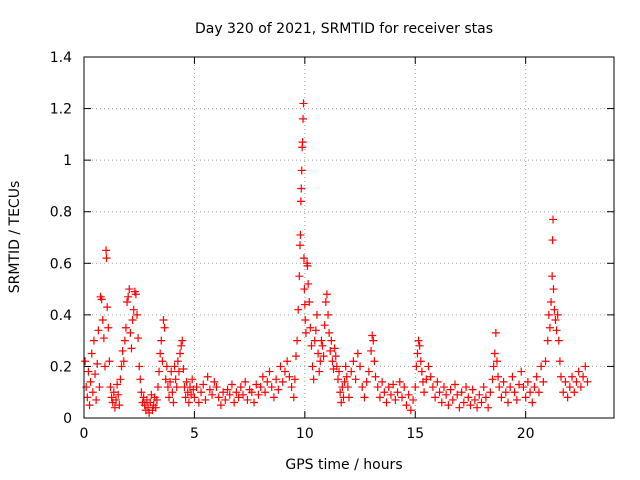 The width and height of the screenshot is (640, 480). Describe the element at coordinates (61, 264) in the screenshot. I see `y-tick-label: 0.6` at that location.